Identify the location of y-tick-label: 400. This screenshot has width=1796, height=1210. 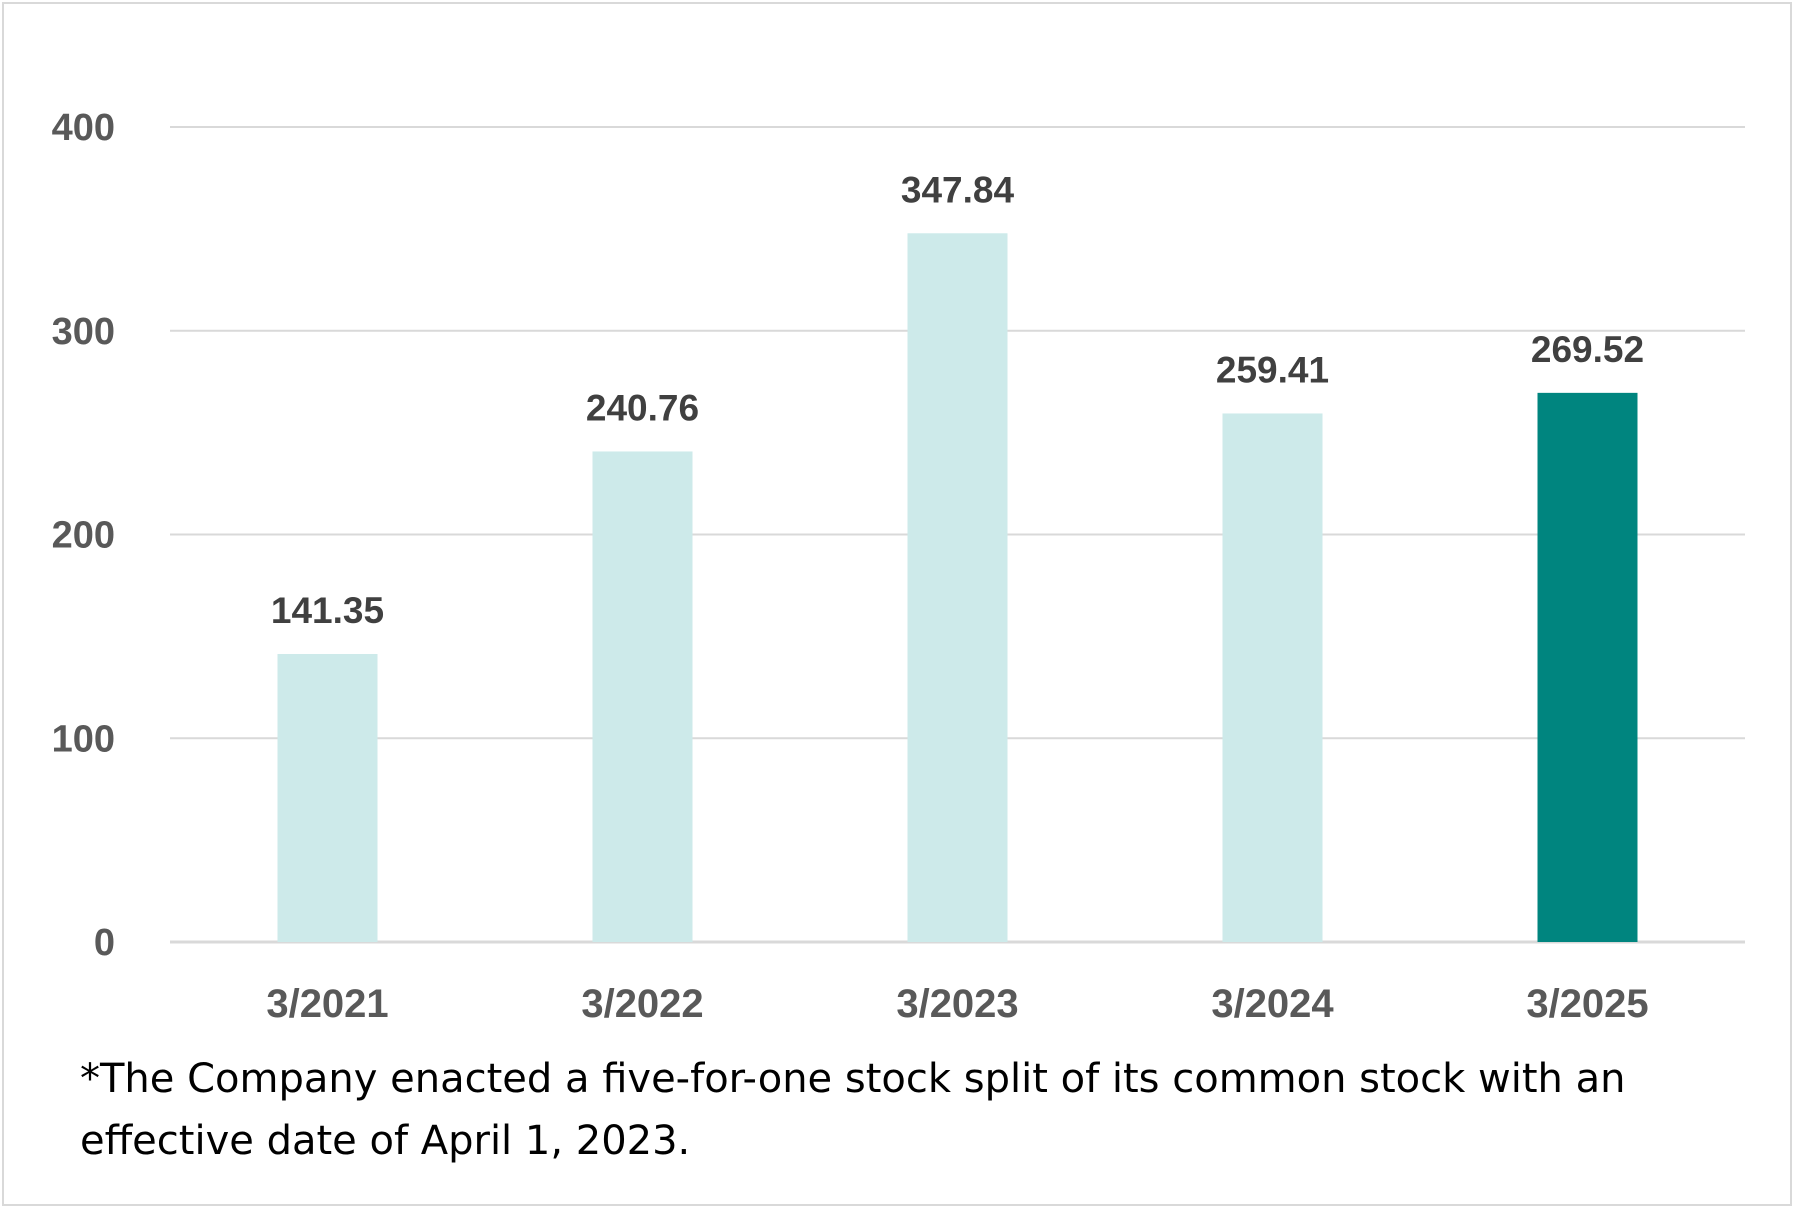
(83, 128).